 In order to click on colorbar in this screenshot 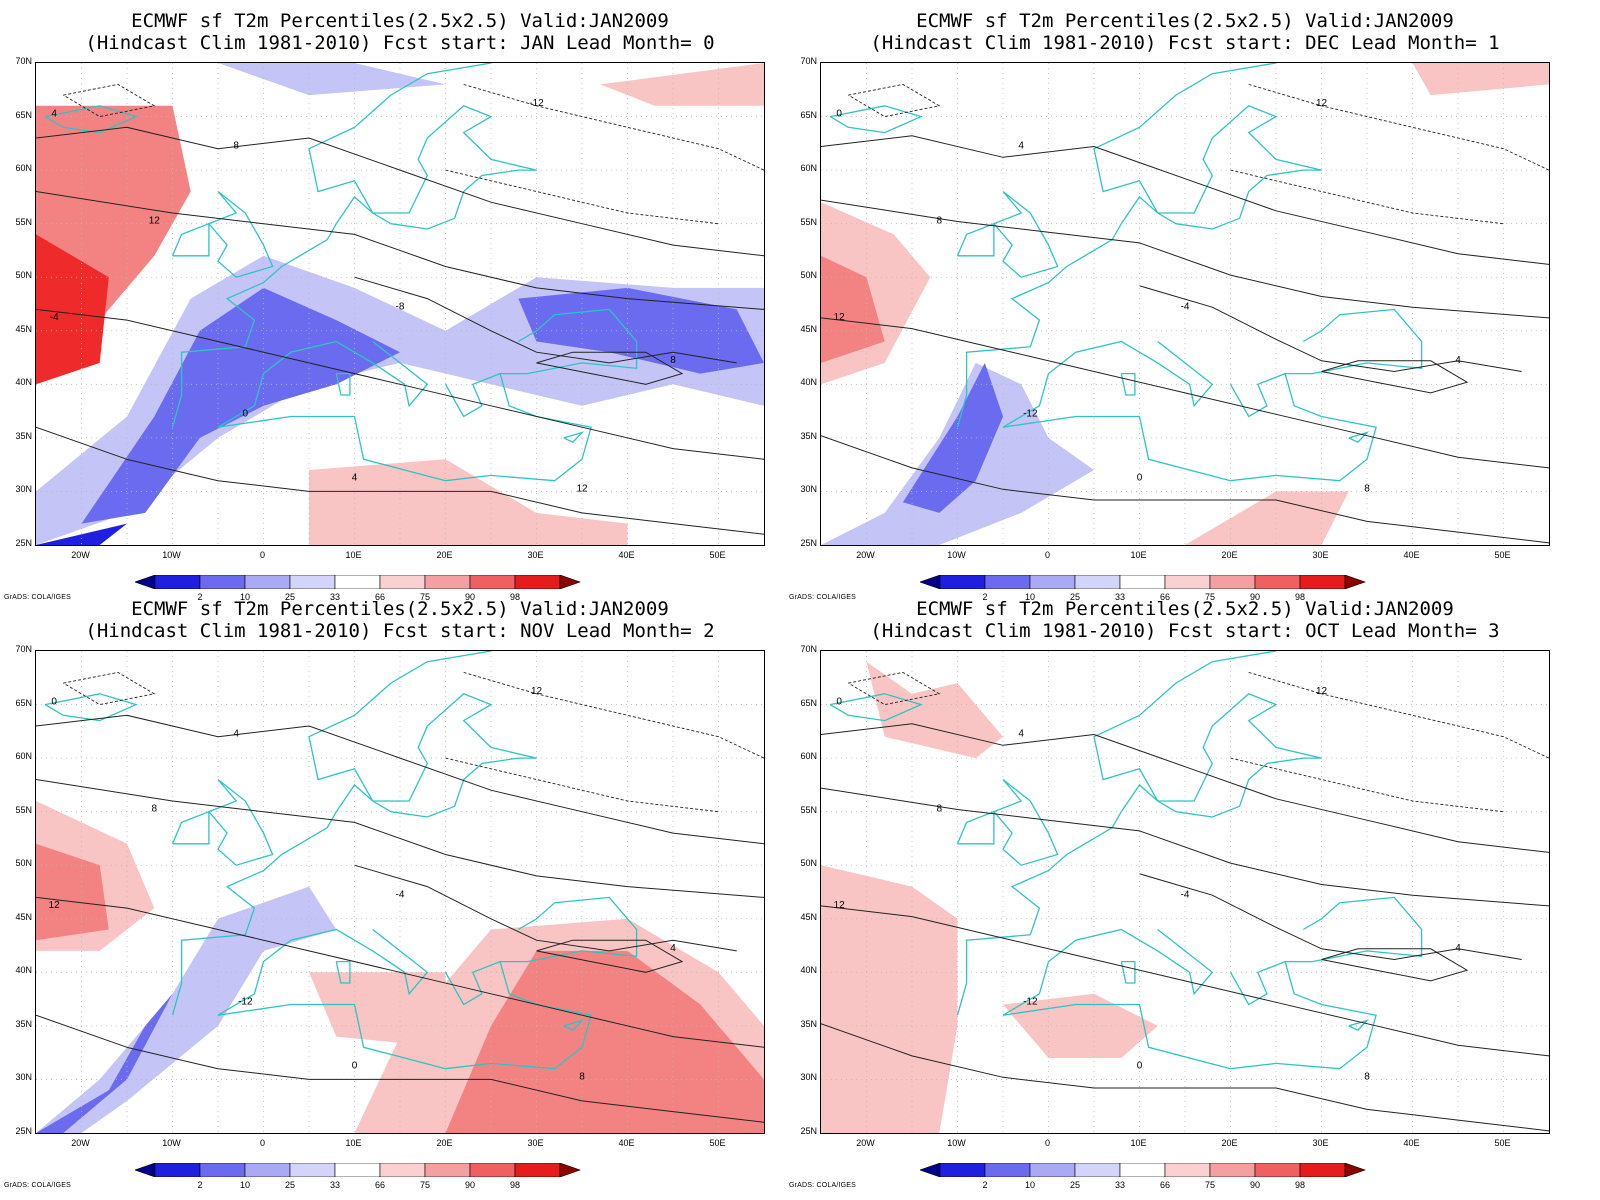, I will do `click(358, 1170)`.